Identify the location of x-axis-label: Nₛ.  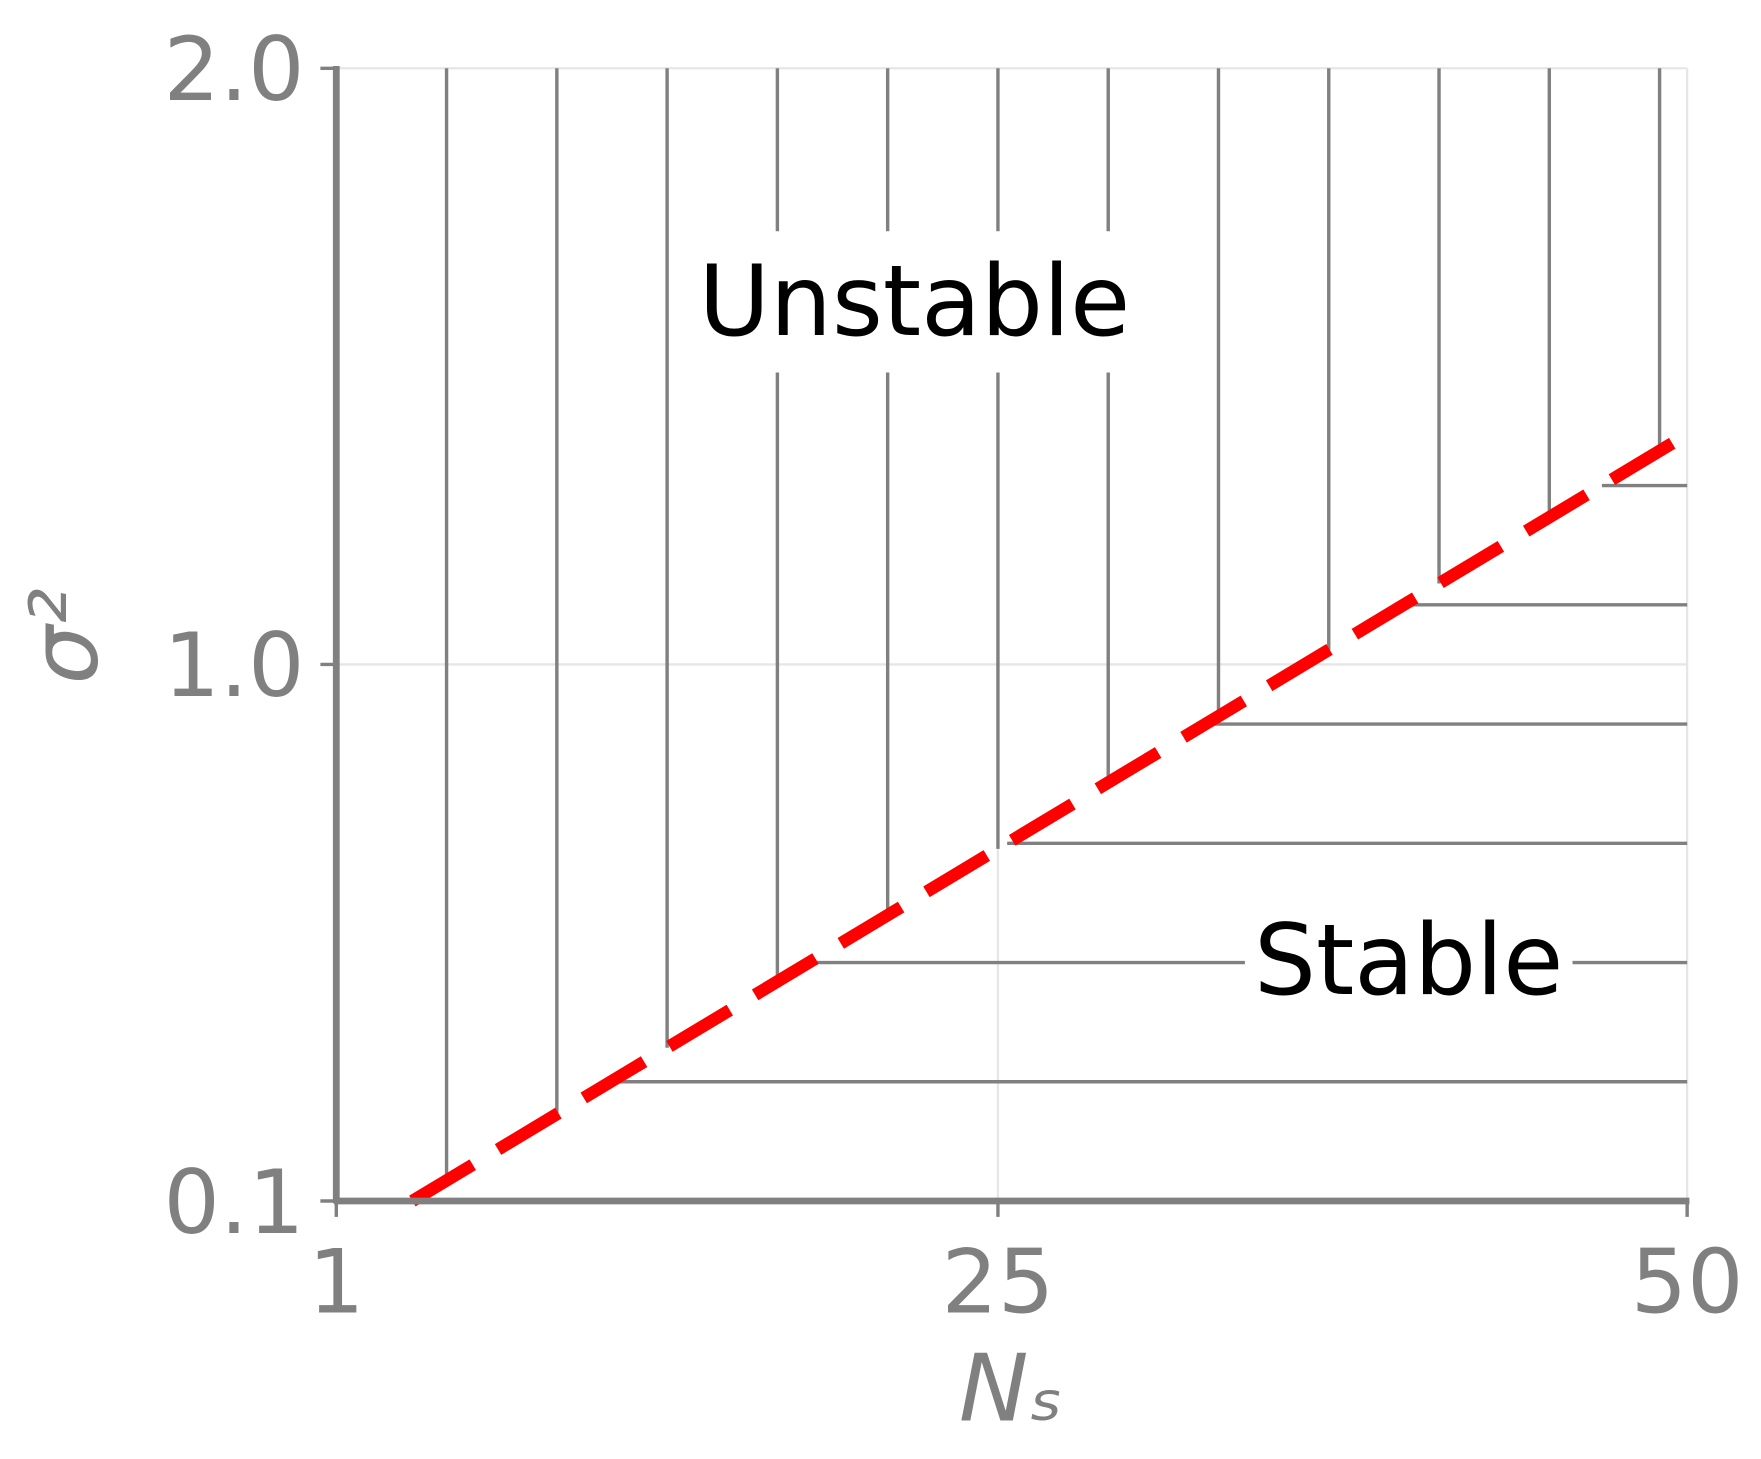
(1011, 1388).